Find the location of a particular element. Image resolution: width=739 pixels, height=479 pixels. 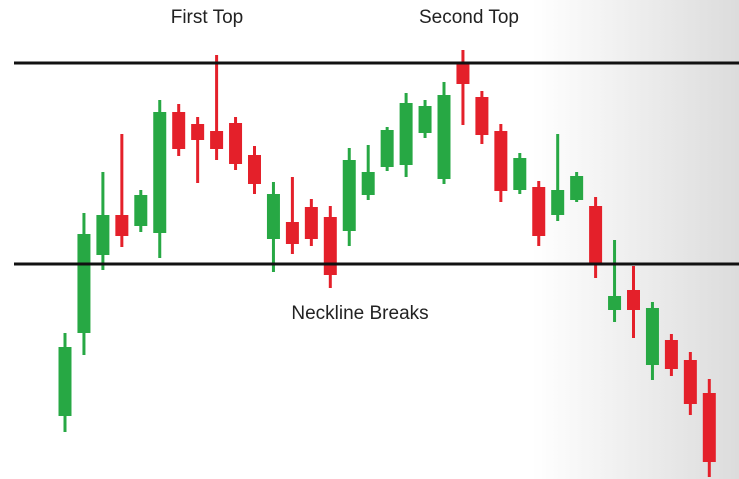

annotation: First Top is located at coordinates (207, 17).